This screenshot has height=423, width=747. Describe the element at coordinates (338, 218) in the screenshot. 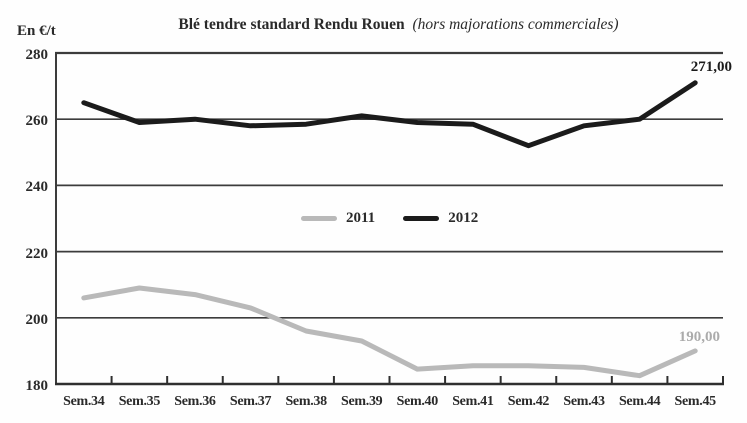

I see `legend-item-2011: 2011` at that location.